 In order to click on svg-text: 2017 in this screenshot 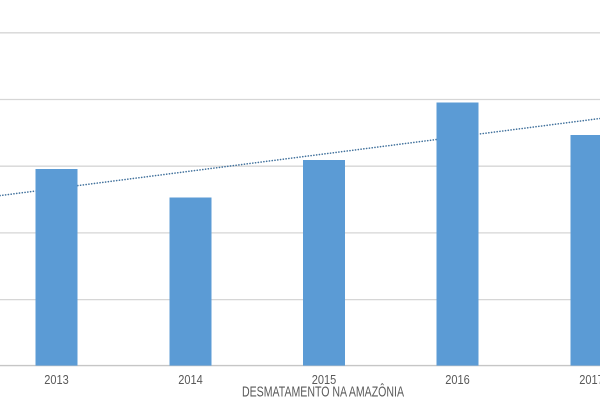, I will do `click(589, 379)`.